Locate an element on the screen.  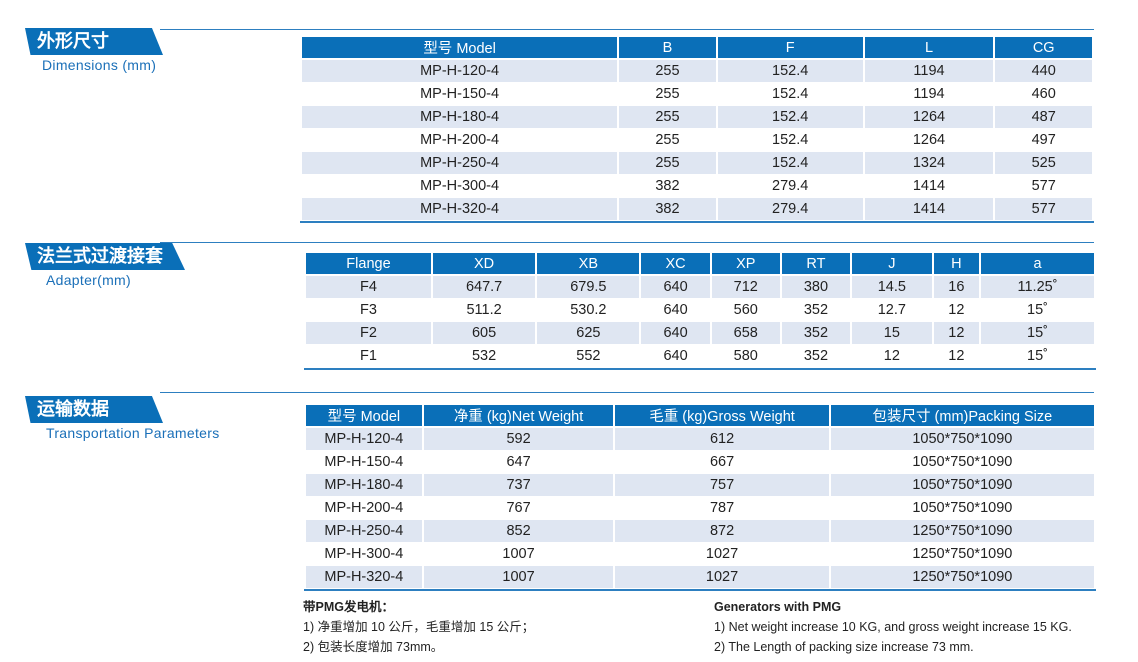
table-cell: 737 is located at coordinates (518, 485).